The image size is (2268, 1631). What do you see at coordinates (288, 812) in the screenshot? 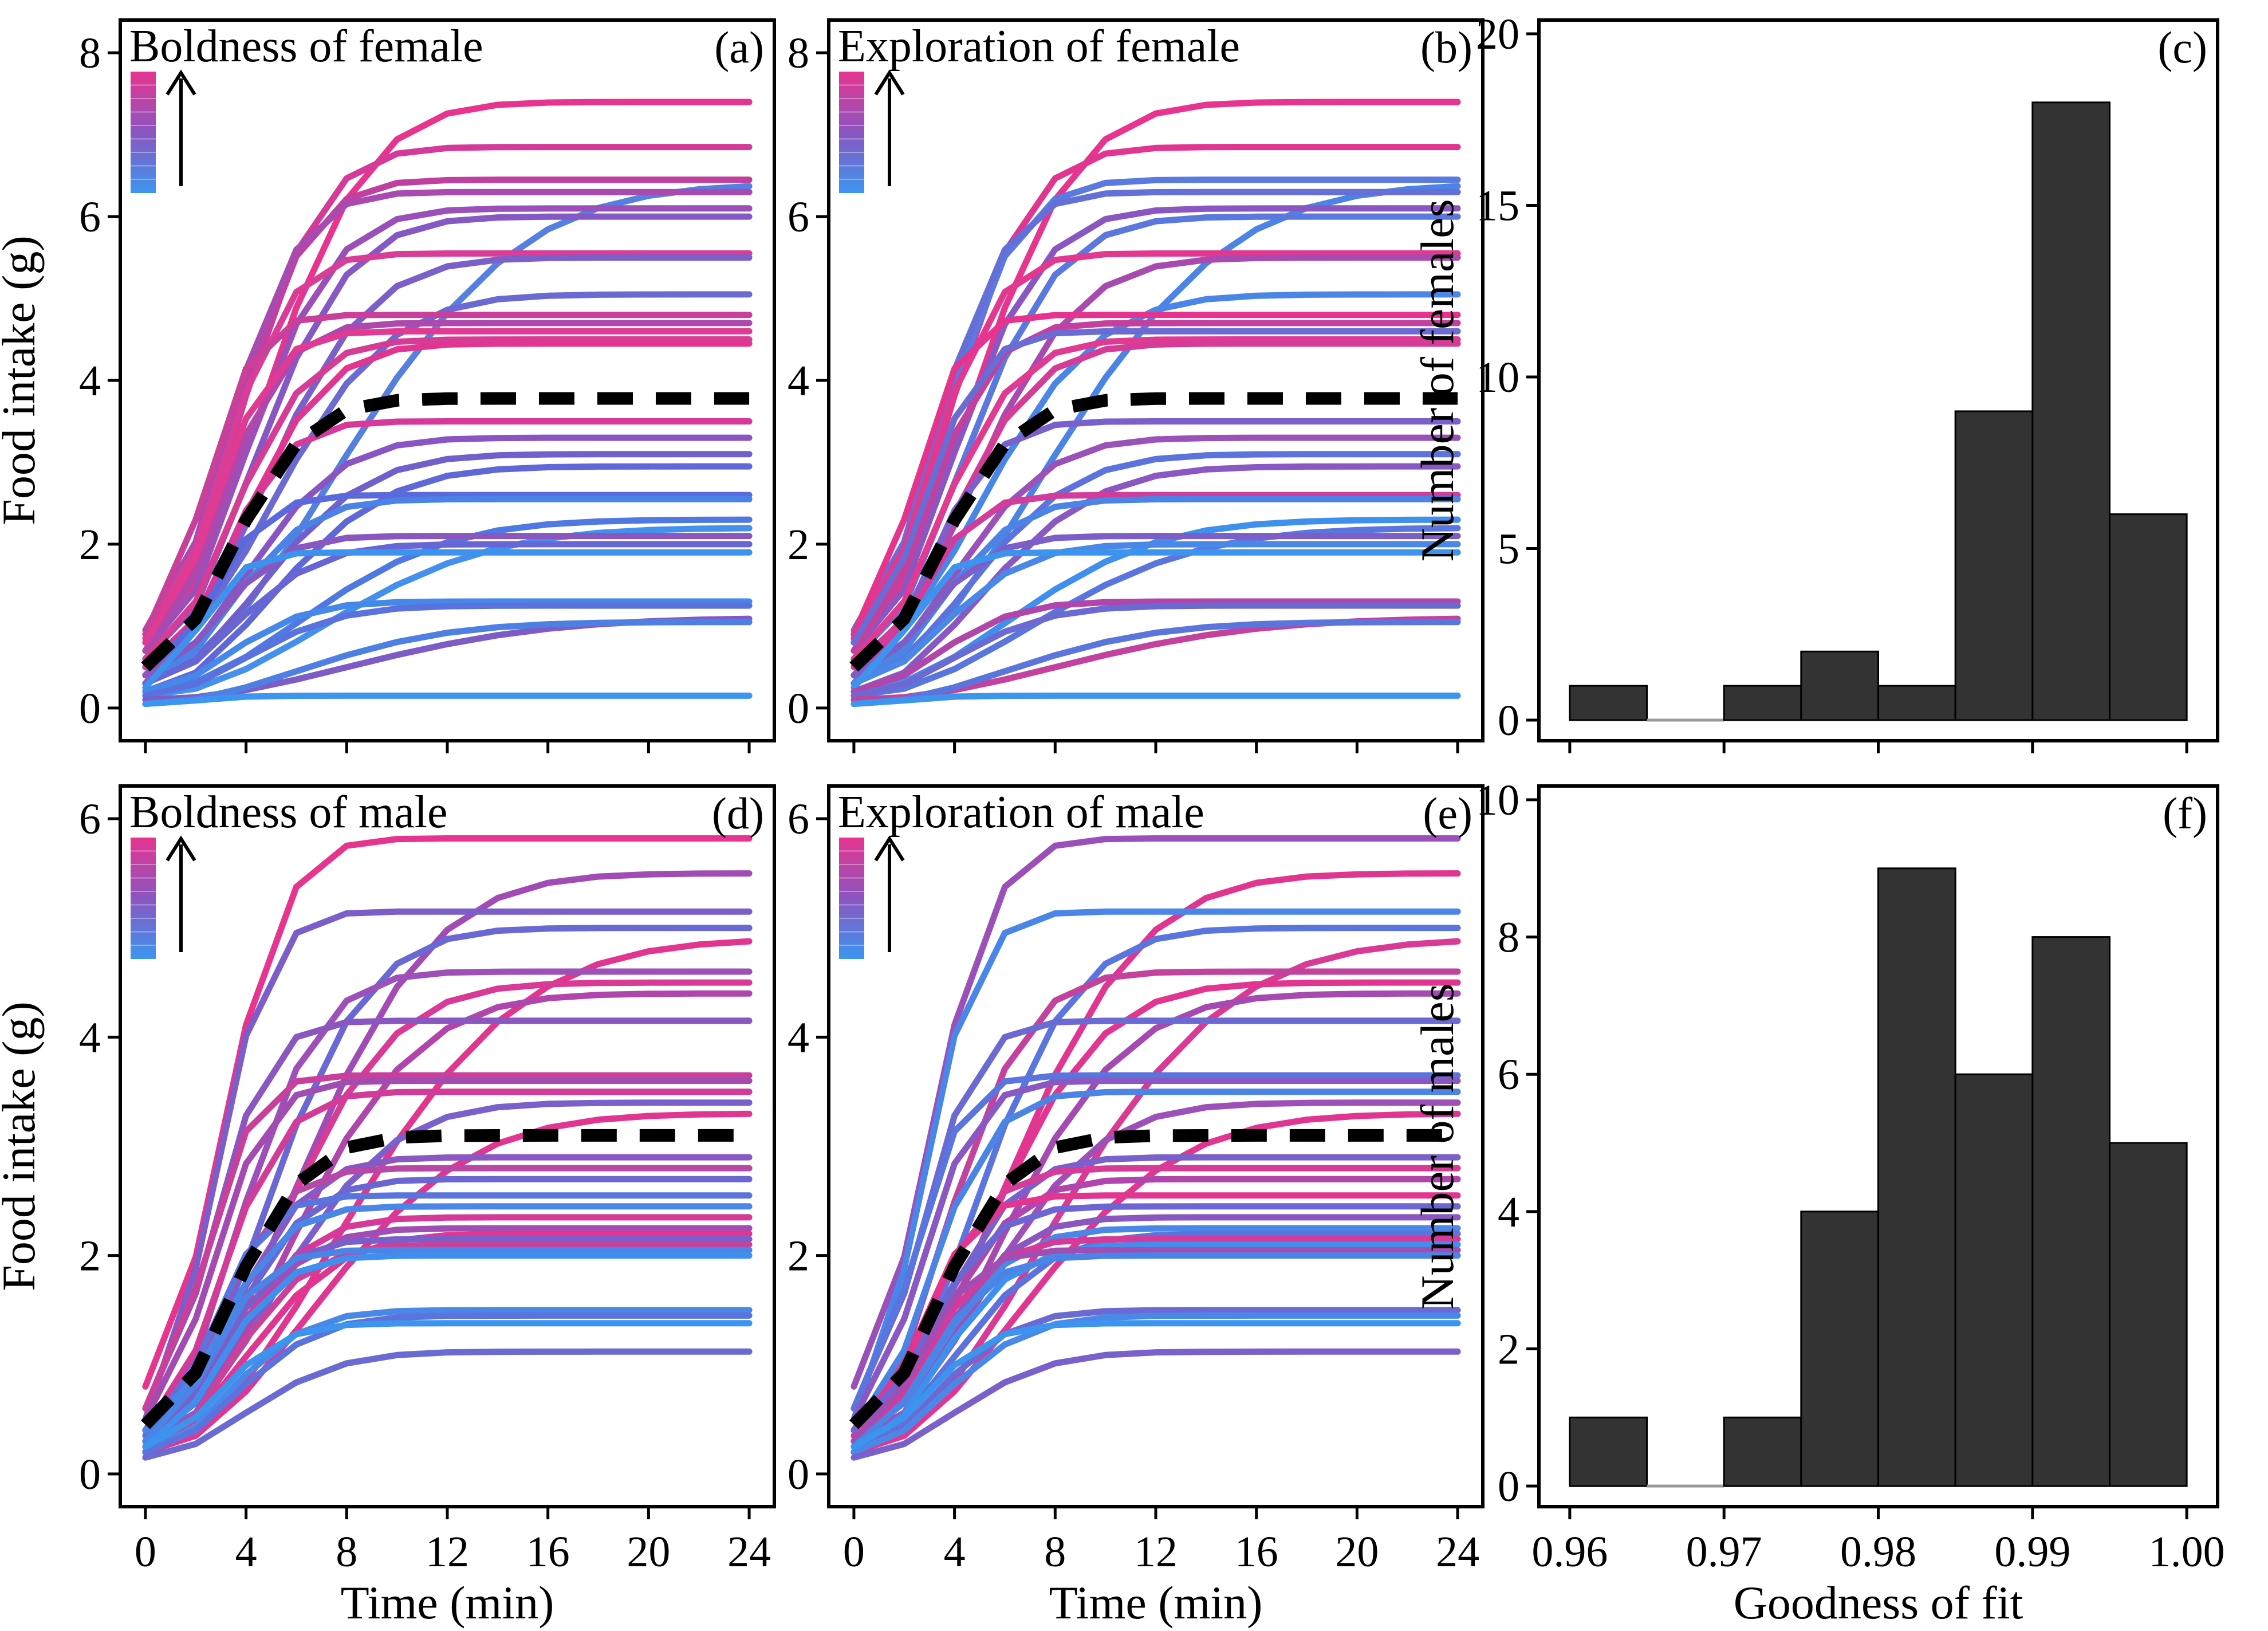
I see `panel-title: Boldness of male` at bounding box center [288, 812].